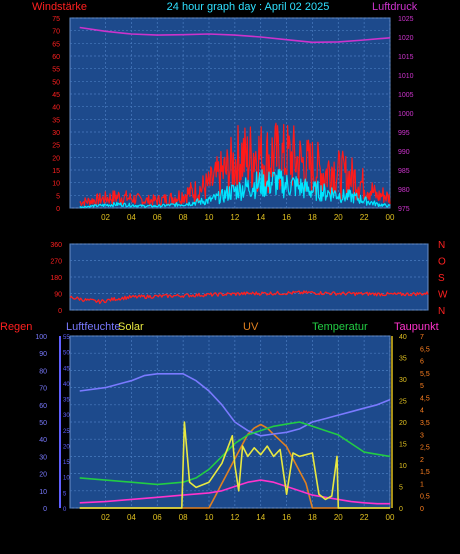 This screenshot has height=554, width=460. I want to click on time-tick-label: 00, so click(390, 217).